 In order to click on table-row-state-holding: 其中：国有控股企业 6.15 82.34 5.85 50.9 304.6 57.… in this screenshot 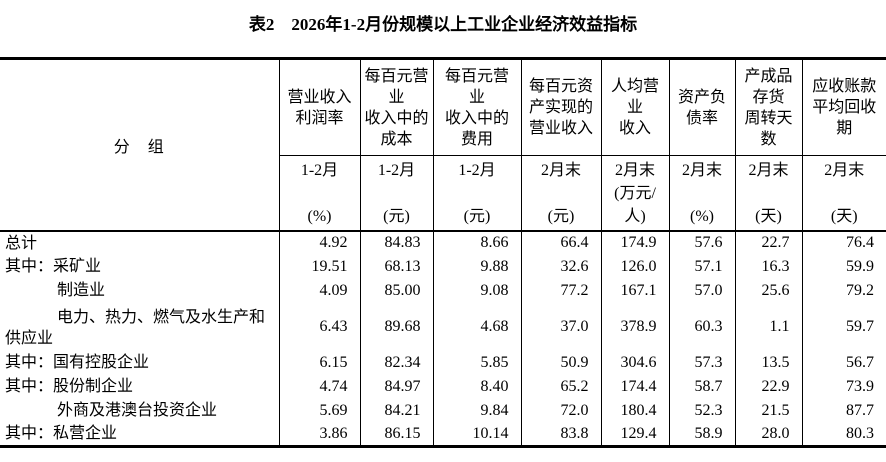, I will do `click(443, 362)`.